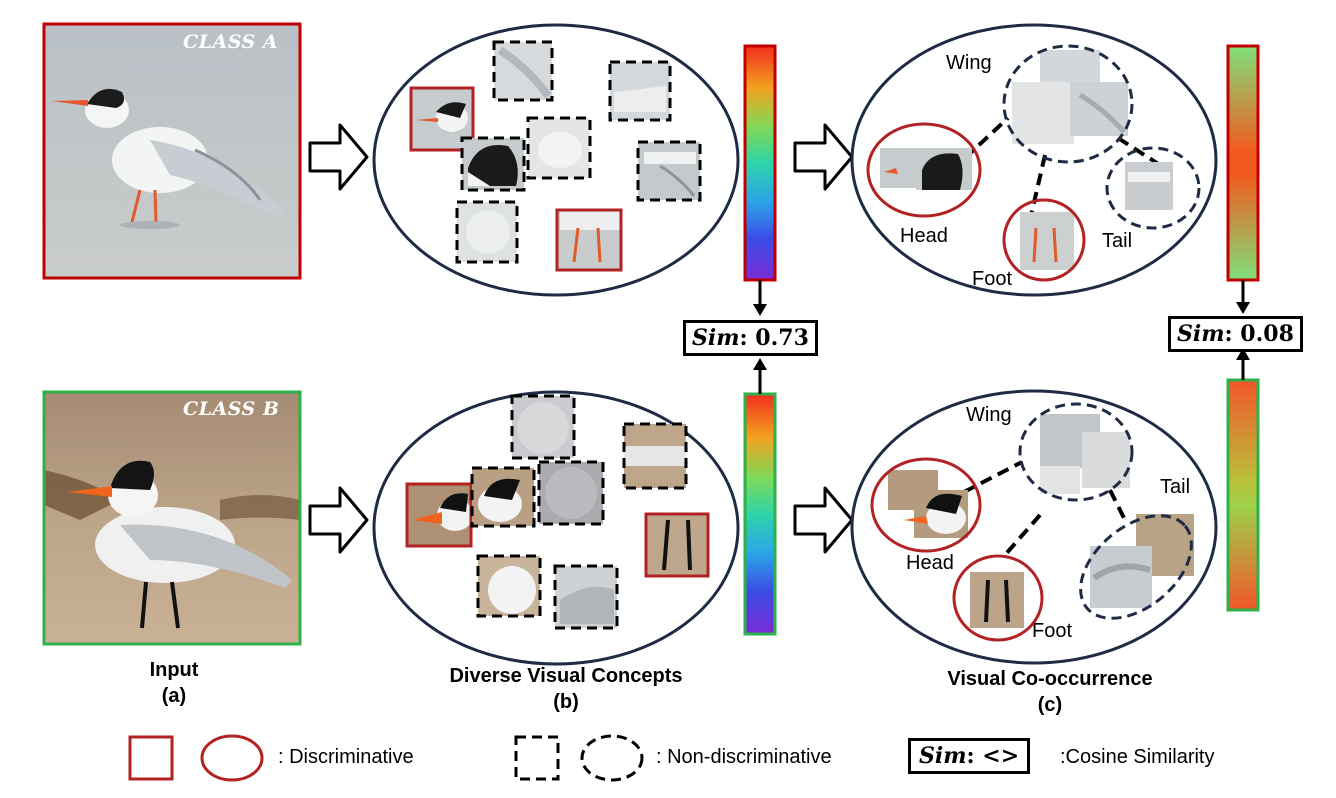 This screenshot has height=798, width=1336. What do you see at coordinates (346, 757) in the screenshot?
I see `legend-discriminative: : Discriminative` at bounding box center [346, 757].